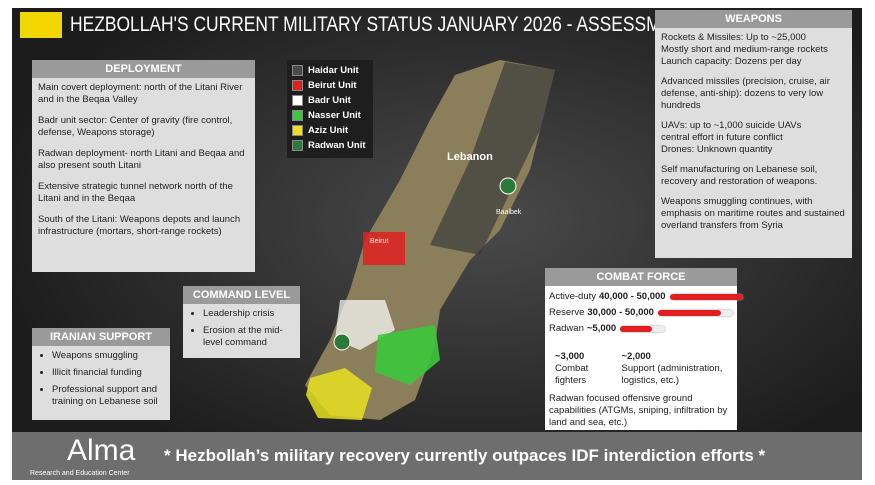 Image resolution: width=875 pixels, height=485 pixels. I want to click on flag, so click(41, 25).